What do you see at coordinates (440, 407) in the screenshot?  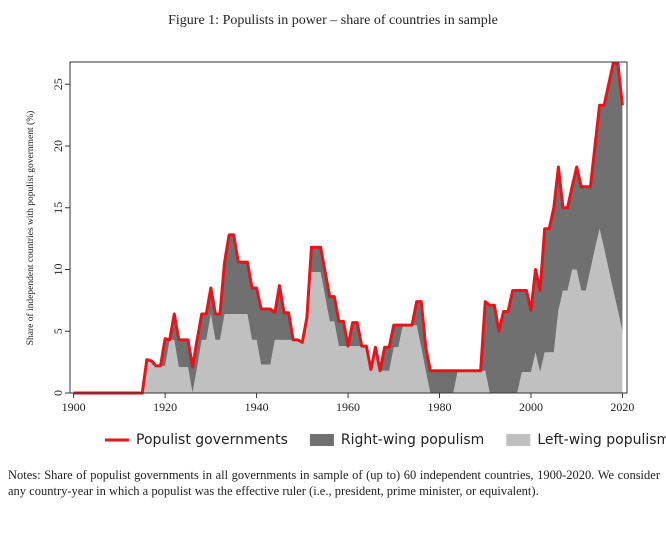 I see `x-tick-label: 1980` at bounding box center [440, 407].